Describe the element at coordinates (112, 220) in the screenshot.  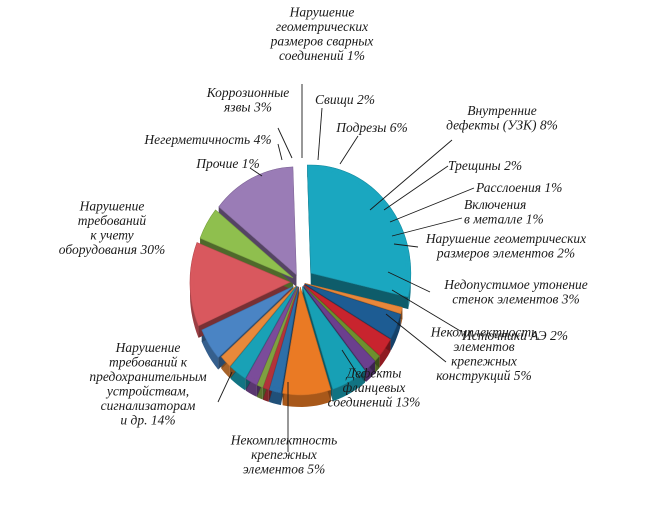
I see `slice-label-line: требований` at that location.